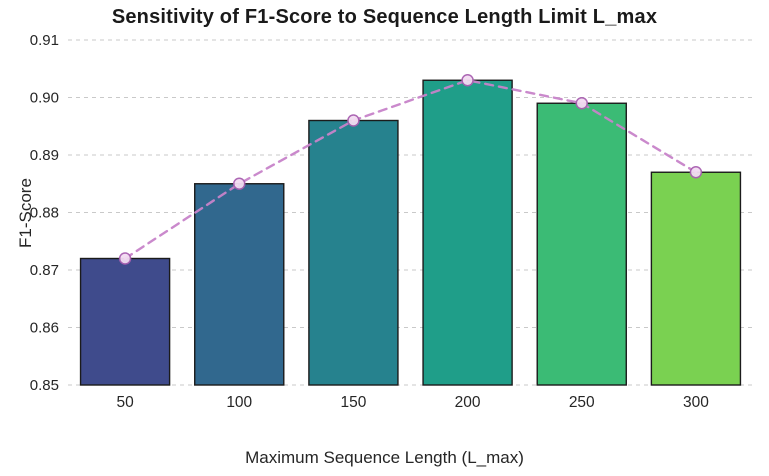 The image size is (769, 476). What do you see at coordinates (384, 457) in the screenshot?
I see `x-axis-label: Maximum Sequence Length (L_max)` at bounding box center [384, 457].